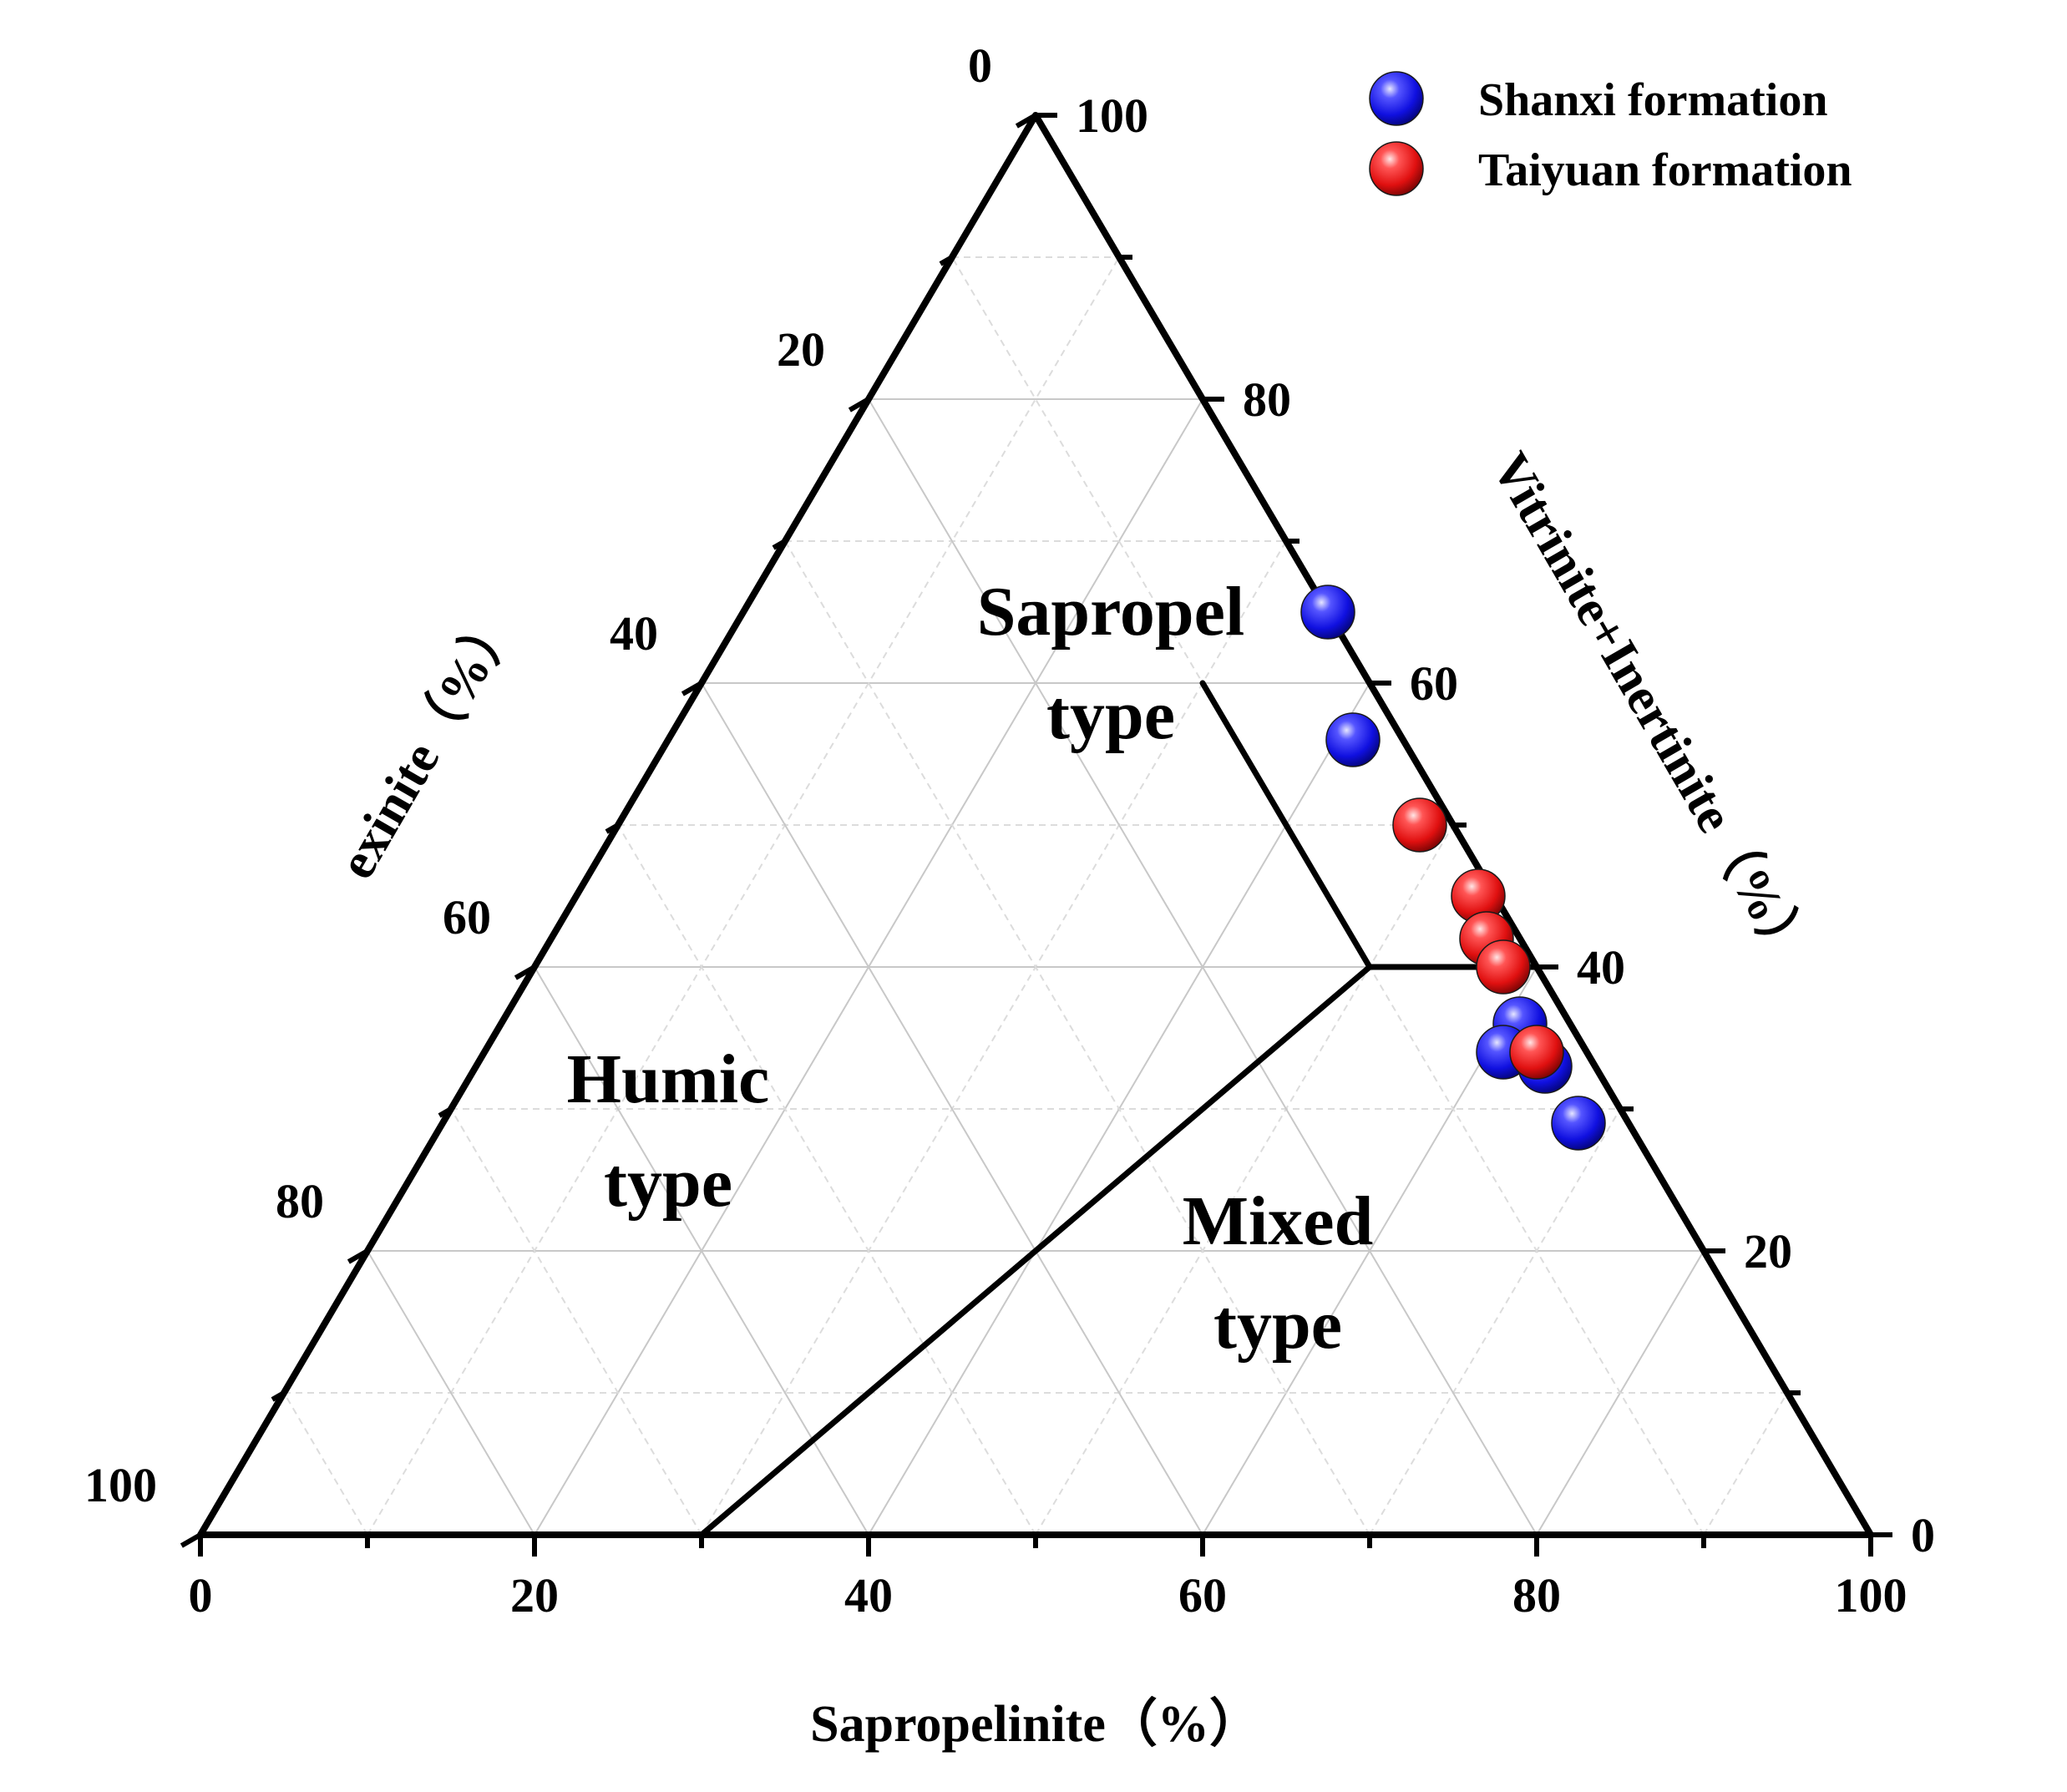 This screenshot has height=1792, width=2067. I want to click on right-tick-label: 0, so click(1923, 1535).